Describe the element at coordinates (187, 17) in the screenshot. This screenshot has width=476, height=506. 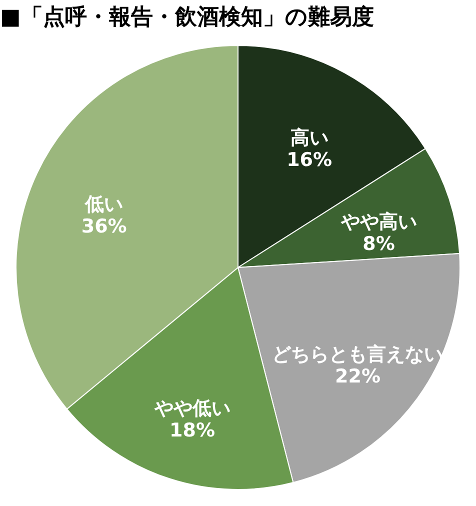
I see `chart-title: ■「点呼・報告・飲酒検知」の難易度` at that location.